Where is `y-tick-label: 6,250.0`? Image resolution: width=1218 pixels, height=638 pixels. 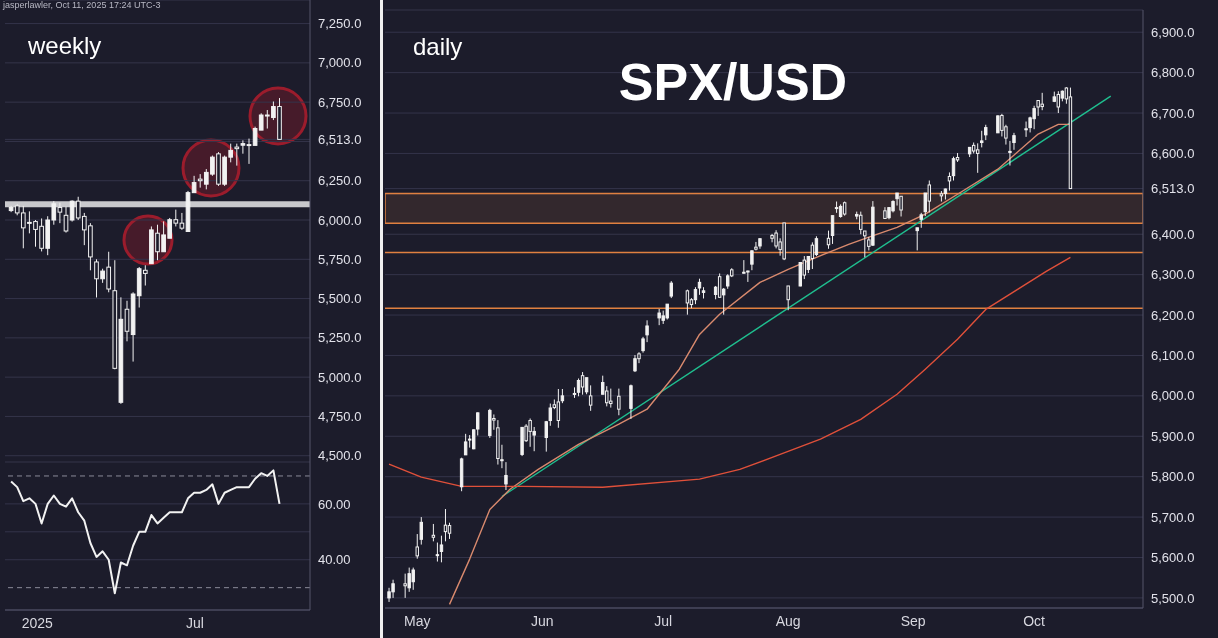 y-tick-label: 6,250.0 is located at coordinates (340, 181).